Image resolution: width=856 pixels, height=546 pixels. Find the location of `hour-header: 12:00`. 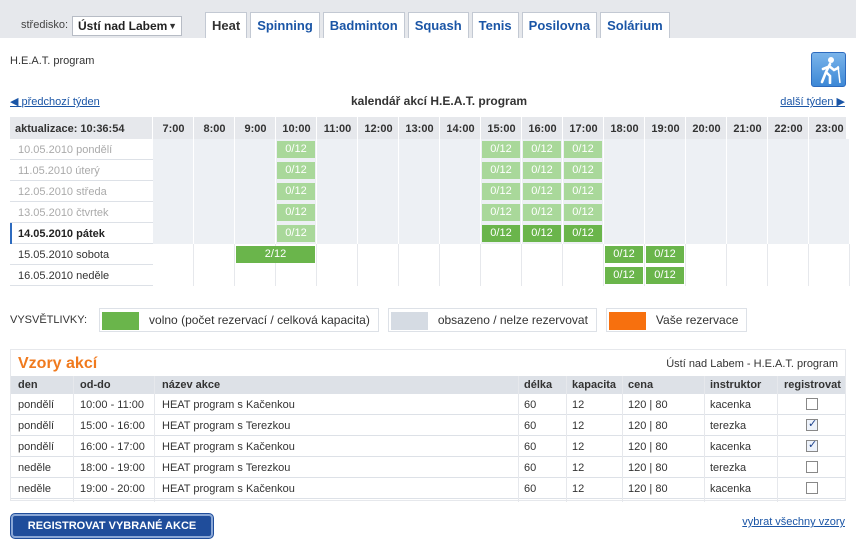

hour-header: 12:00 is located at coordinates (378, 129).